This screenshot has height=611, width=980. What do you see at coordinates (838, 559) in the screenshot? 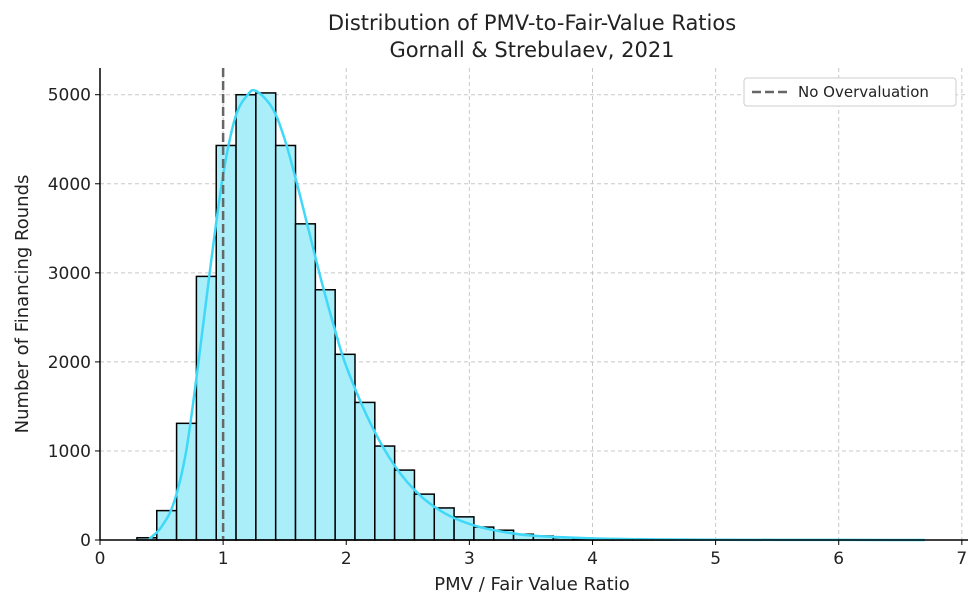
I see `x-tick-label: 6` at bounding box center [838, 559].